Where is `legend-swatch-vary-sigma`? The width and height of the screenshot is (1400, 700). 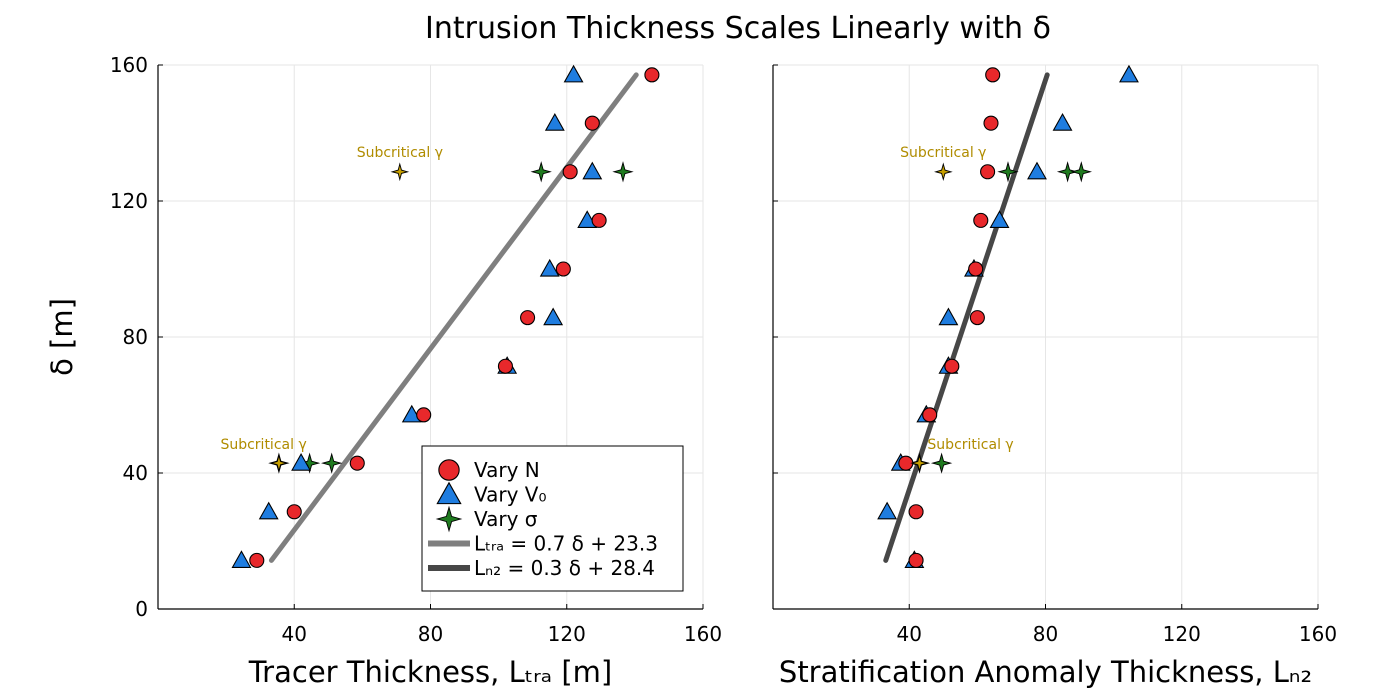
legend-swatch-vary-sigma is located at coordinates (449, 519).